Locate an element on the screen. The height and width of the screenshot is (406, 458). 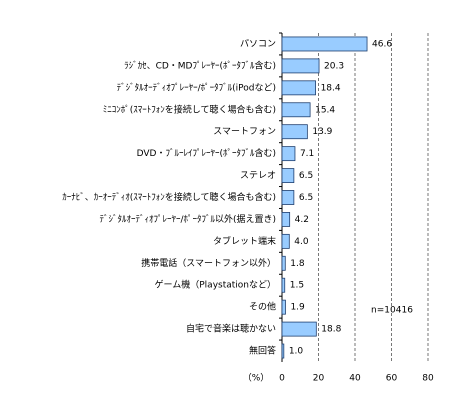
y-tick-label: パソコン is located at coordinates (258, 43).